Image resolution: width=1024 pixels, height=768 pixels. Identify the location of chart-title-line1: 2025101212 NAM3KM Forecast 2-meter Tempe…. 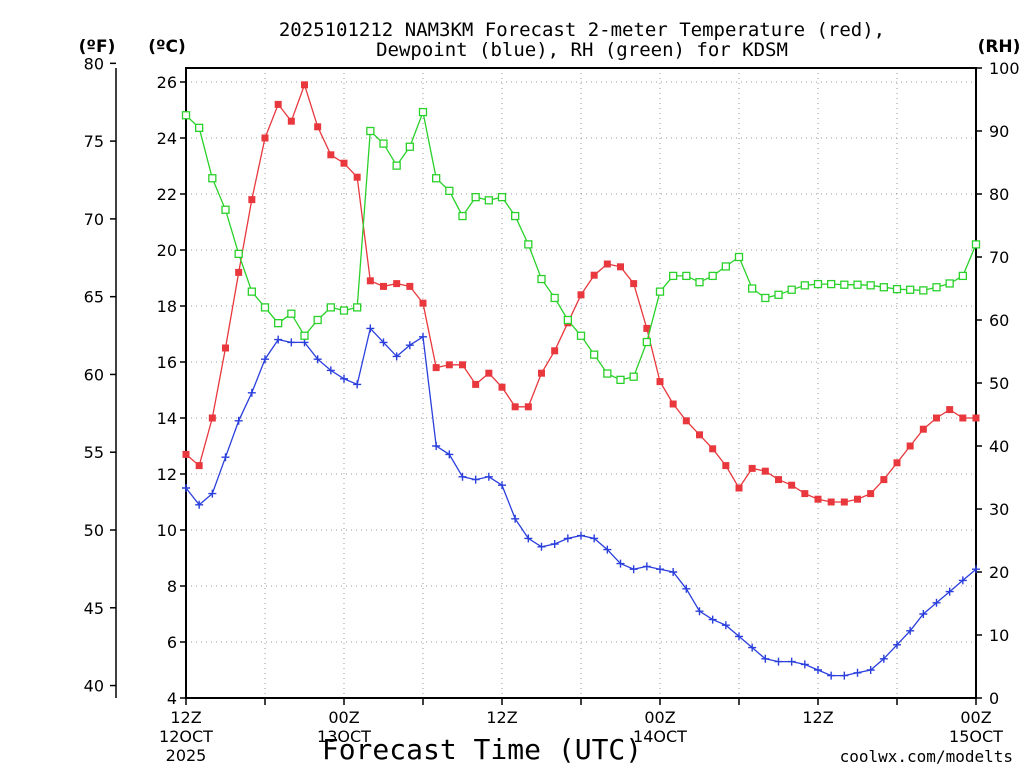
(582, 30).